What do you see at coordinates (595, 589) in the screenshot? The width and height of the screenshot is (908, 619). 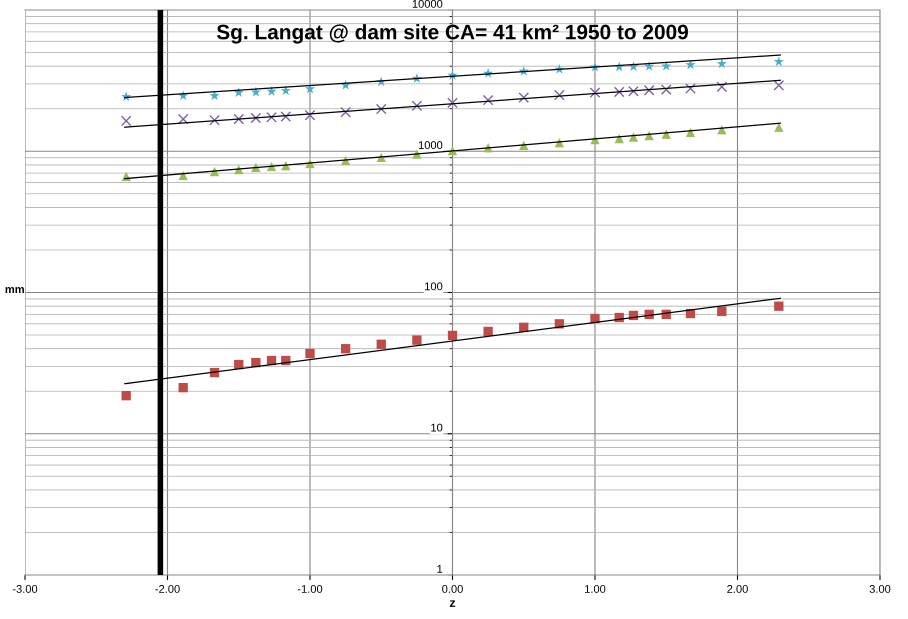 I see `x-tick-label: 1.00` at bounding box center [595, 589].